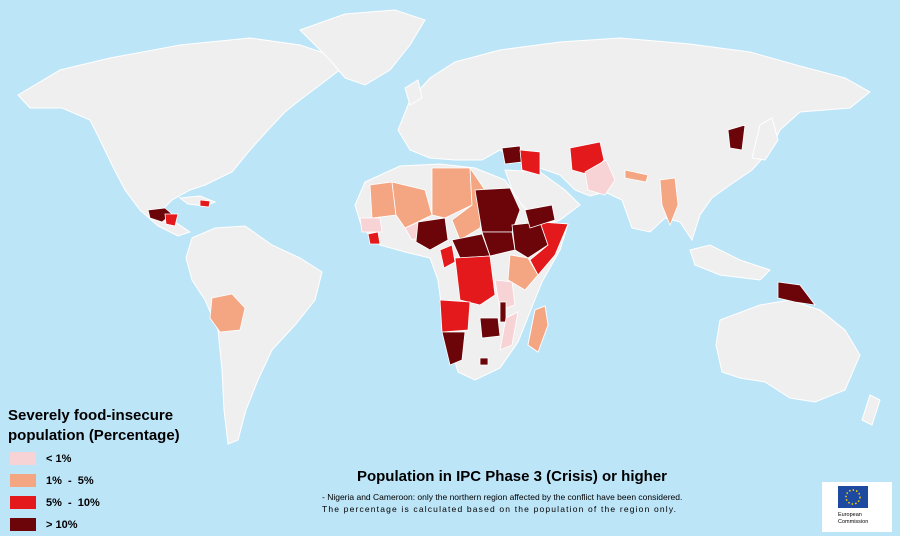  Describe the element at coordinates (455, 316) in the screenshot. I see `angola` at that location.